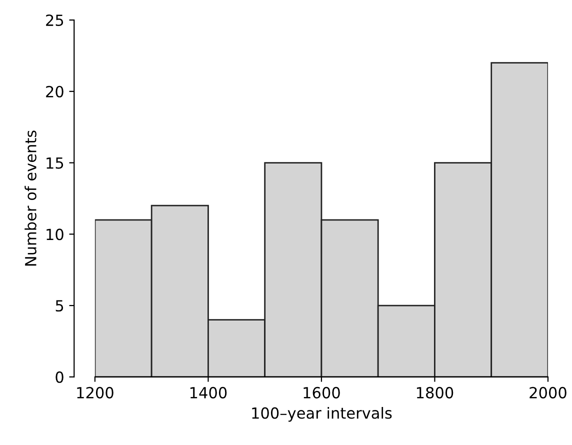 This screenshot has height=445, width=572. What do you see at coordinates (55, 92) in the screenshot?
I see `y-tick-label: 20` at bounding box center [55, 92].